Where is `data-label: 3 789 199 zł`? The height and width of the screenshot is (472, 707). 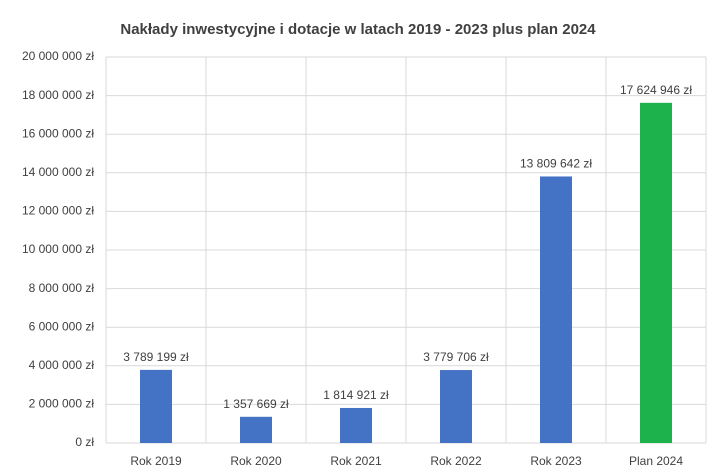 data-label: 3 789 199 zł is located at coordinates (156, 357).